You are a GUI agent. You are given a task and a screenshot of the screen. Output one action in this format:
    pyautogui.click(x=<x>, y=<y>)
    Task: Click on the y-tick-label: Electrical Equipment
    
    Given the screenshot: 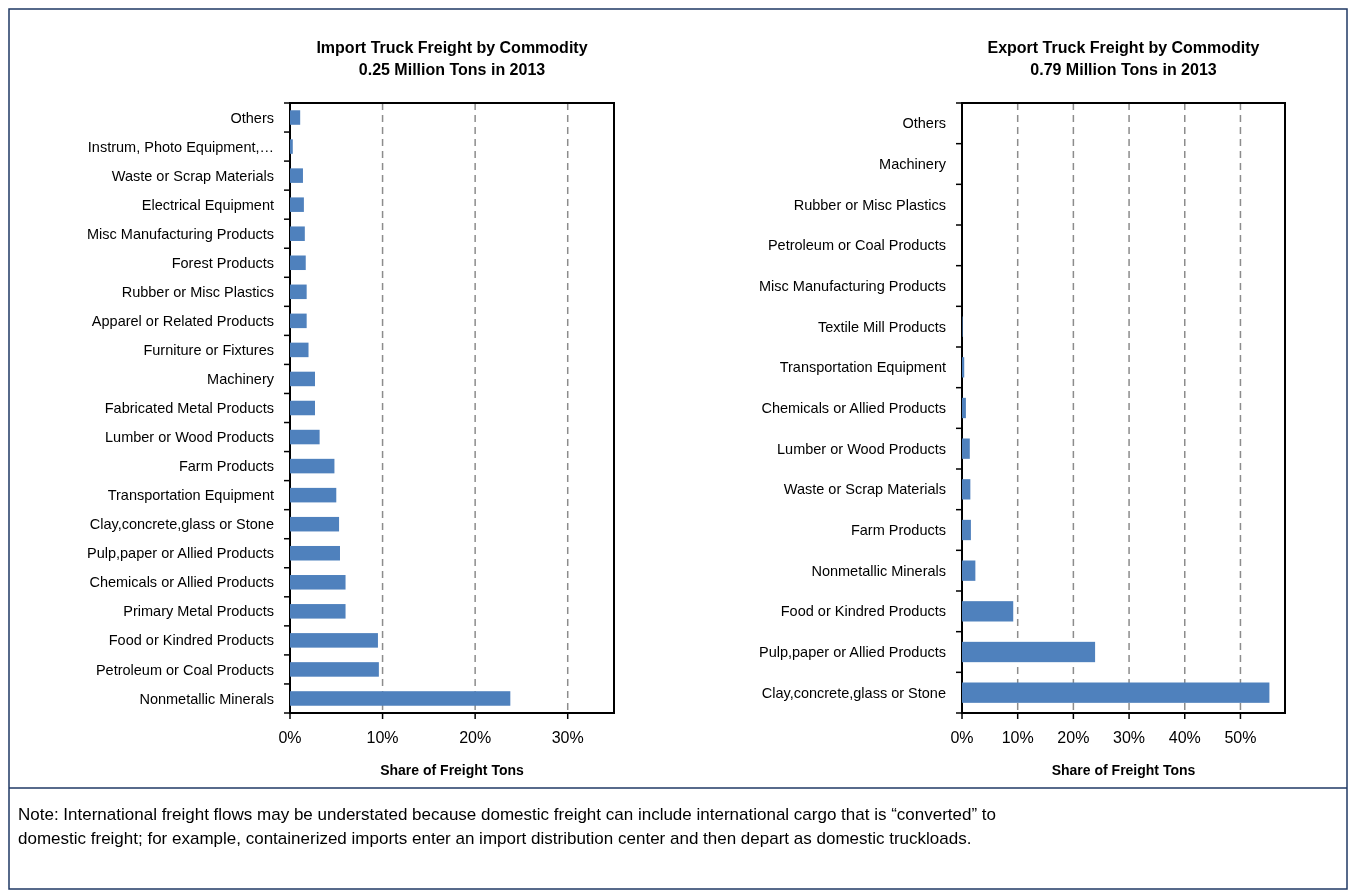 What is the action you would take?
    pyautogui.click(x=207, y=204)
    